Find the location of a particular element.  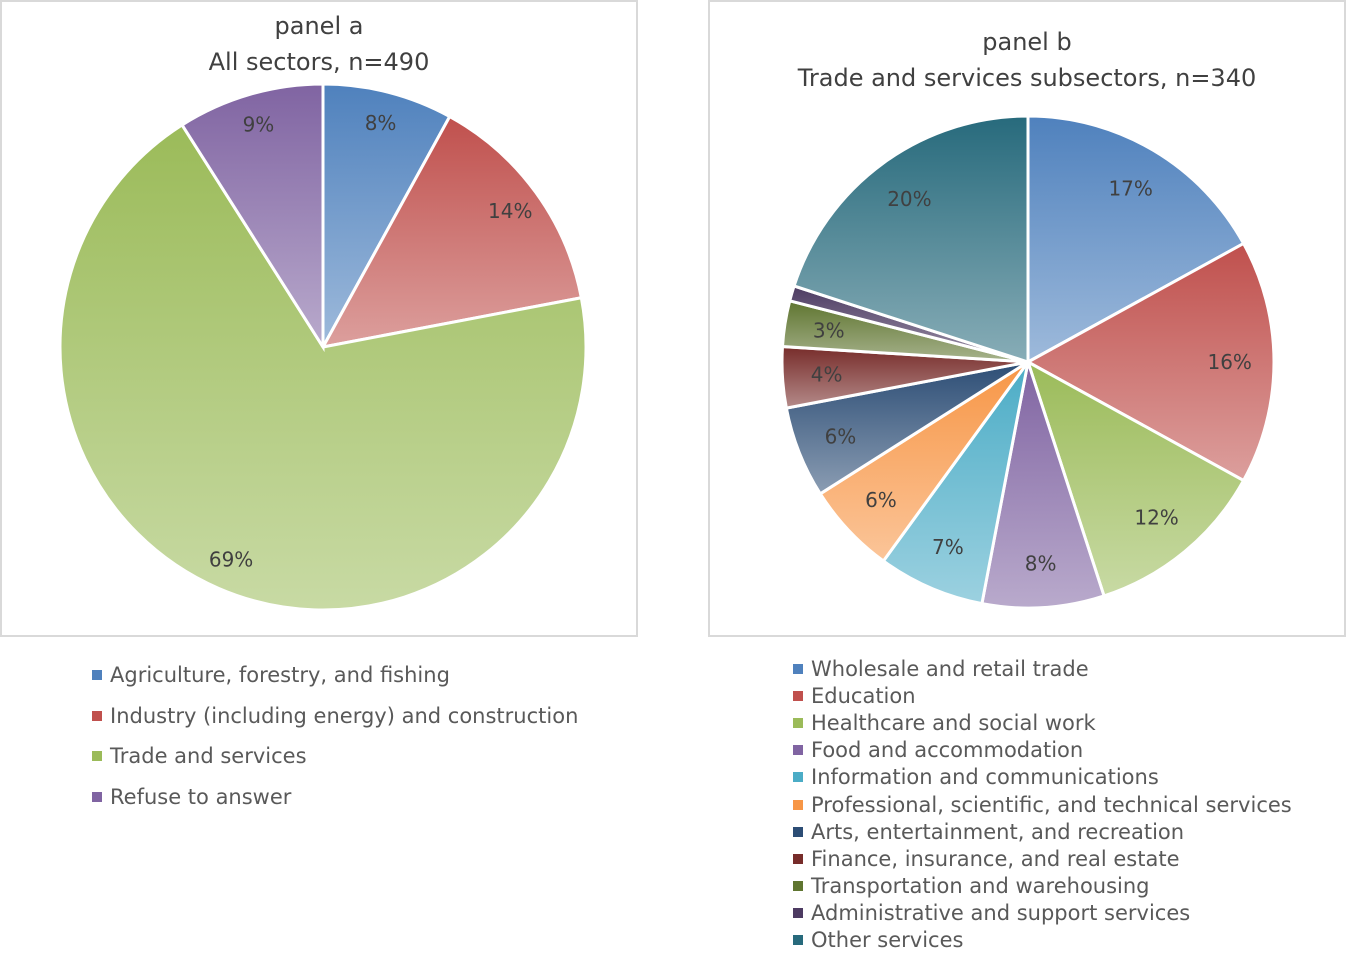

legend-item-b-0: Wholesale and retail trade is located at coordinates (1042, 668).